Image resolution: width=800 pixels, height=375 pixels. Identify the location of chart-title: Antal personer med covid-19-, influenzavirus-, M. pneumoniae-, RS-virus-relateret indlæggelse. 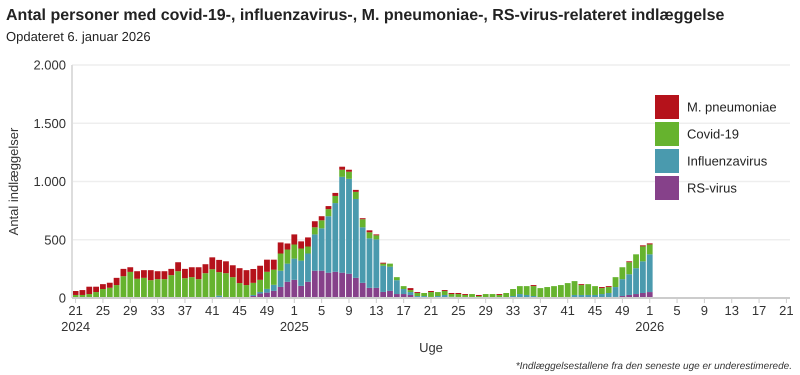
(365, 15).